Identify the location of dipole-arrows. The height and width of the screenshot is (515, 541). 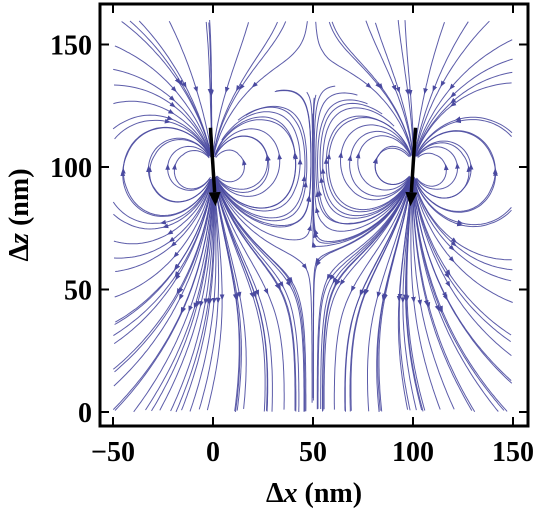
(313, 167).